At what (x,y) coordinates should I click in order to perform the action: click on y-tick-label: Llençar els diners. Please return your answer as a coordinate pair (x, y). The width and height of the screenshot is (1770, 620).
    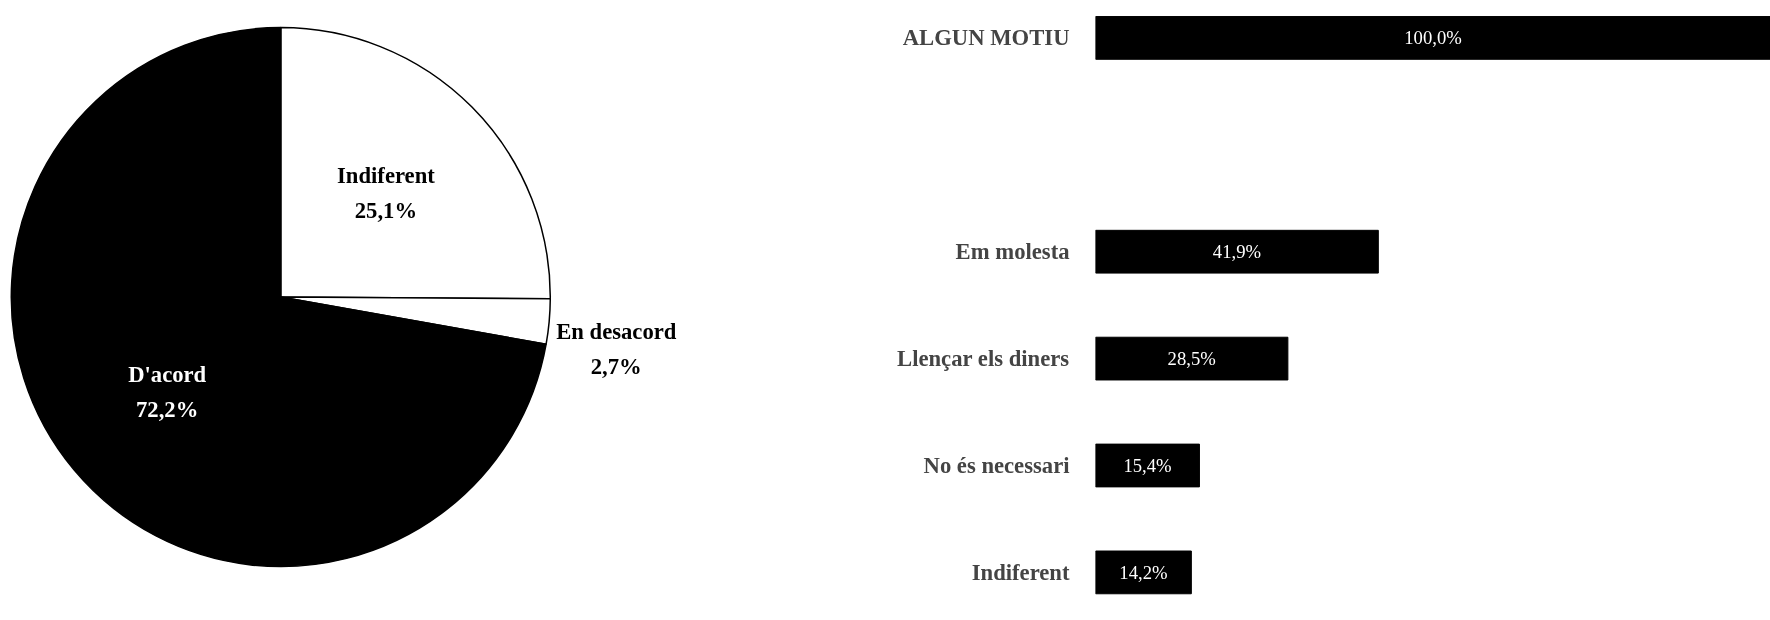
    Looking at the image, I should click on (983, 359).